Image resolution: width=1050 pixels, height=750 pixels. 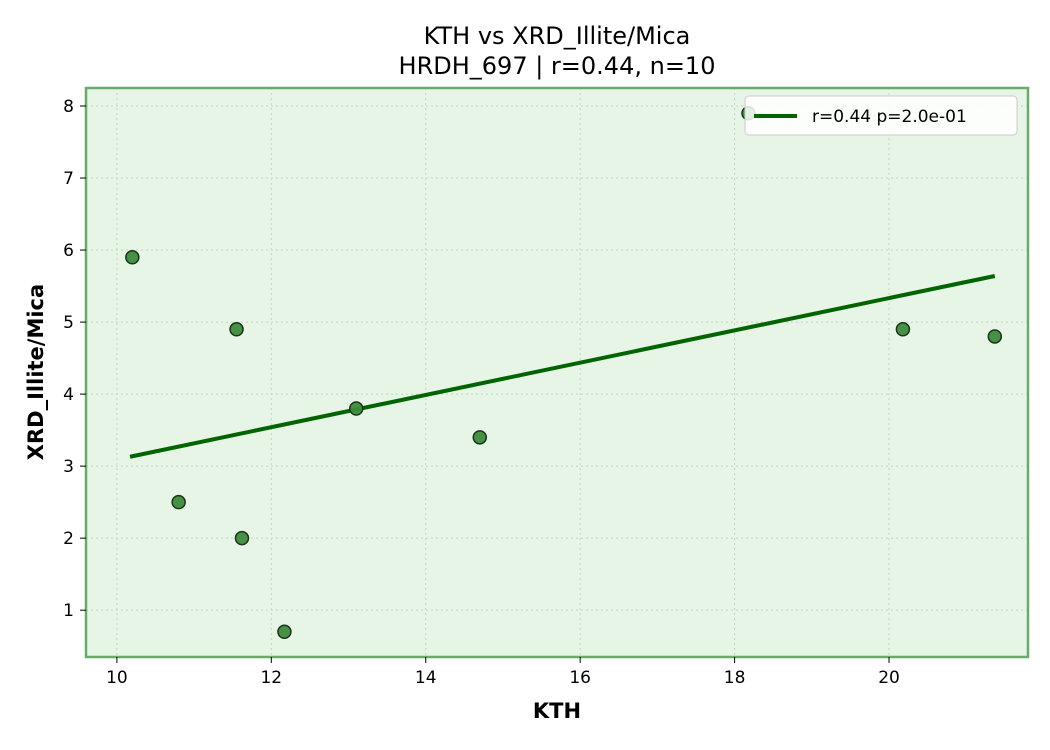 What do you see at coordinates (68, 395) in the screenshot?
I see `y-tick-label: 4` at bounding box center [68, 395].